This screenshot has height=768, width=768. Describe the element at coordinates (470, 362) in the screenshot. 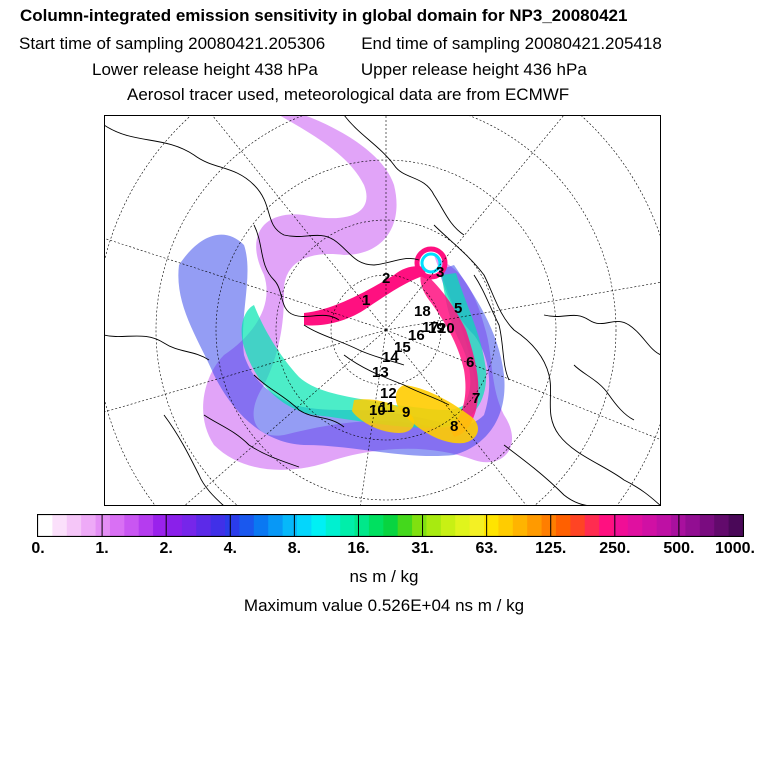

I see `track-label: 6` at that location.